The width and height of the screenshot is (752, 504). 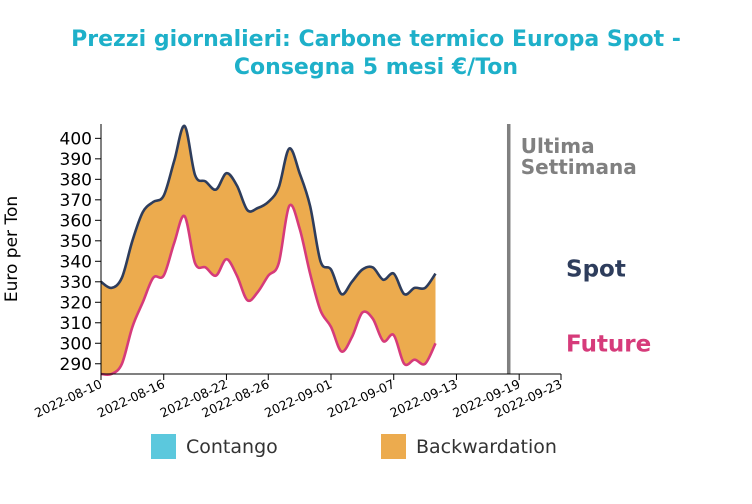 I want to click on y-tick-label-330: 330, so click(x=76, y=283).